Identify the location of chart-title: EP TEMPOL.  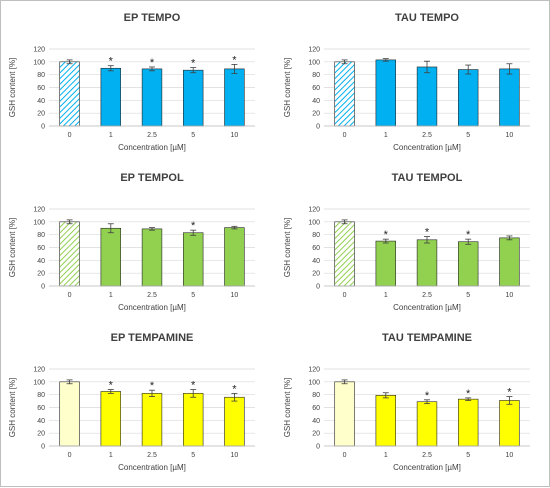
(152, 178).